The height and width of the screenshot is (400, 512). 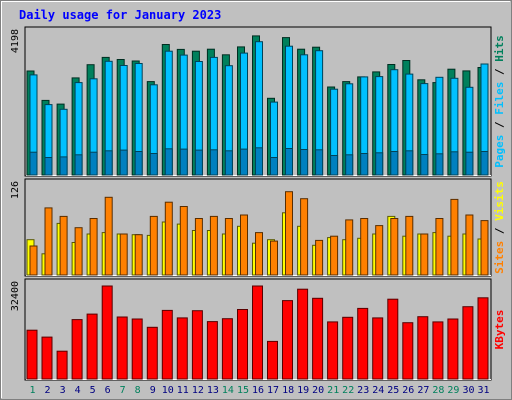 I want to click on legend-bottom-part-0: KBytes, so click(x=499, y=330).